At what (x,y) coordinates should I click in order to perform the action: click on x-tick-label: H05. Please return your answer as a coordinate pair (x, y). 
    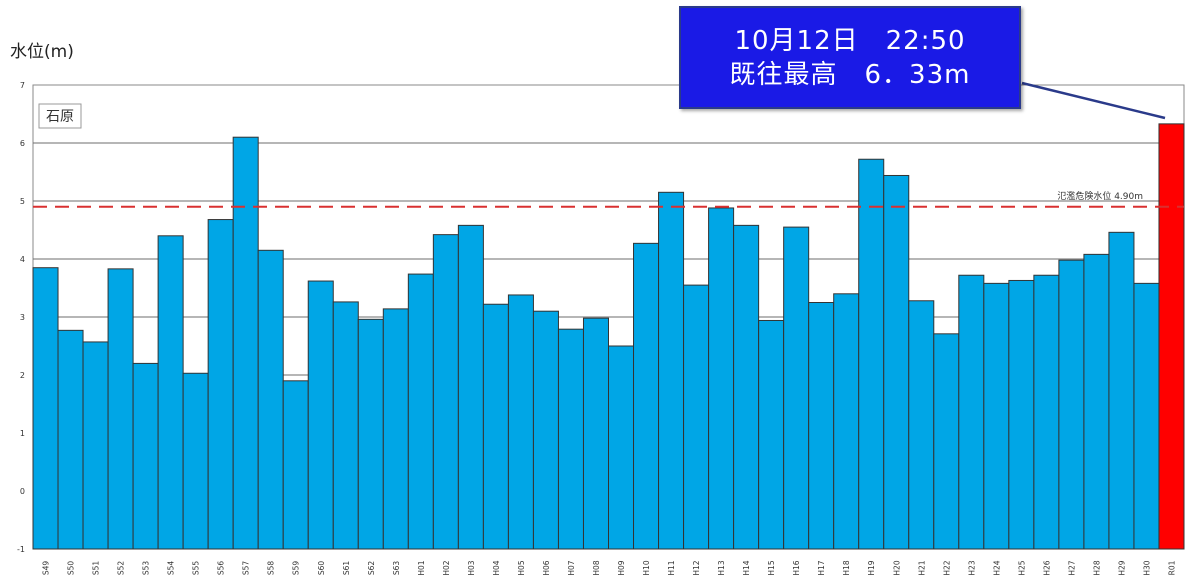
    Looking at the image, I should click on (521, 567).